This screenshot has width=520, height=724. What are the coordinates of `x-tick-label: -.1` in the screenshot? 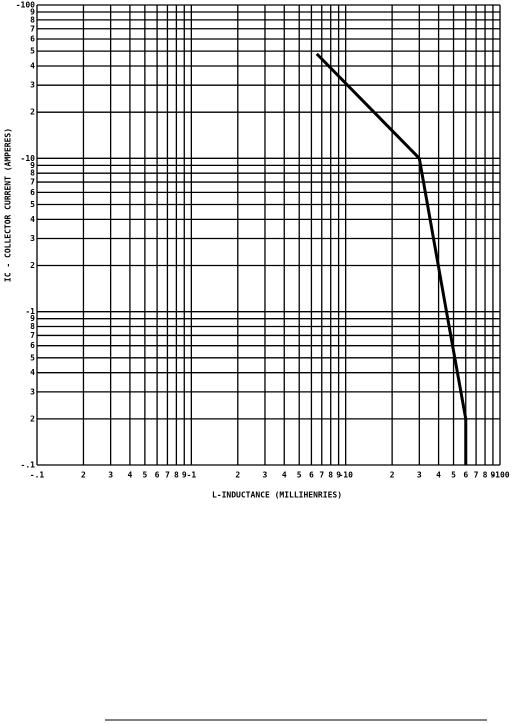 It's located at (37, 475).